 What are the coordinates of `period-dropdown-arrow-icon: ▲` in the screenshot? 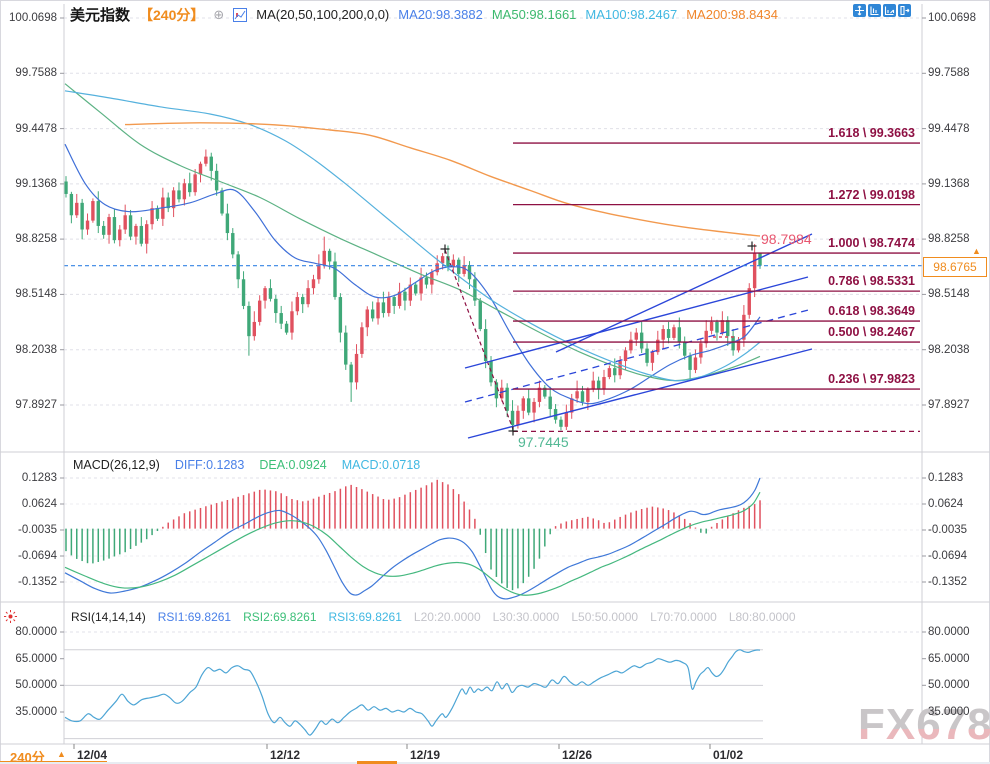 It's located at (61, 754).